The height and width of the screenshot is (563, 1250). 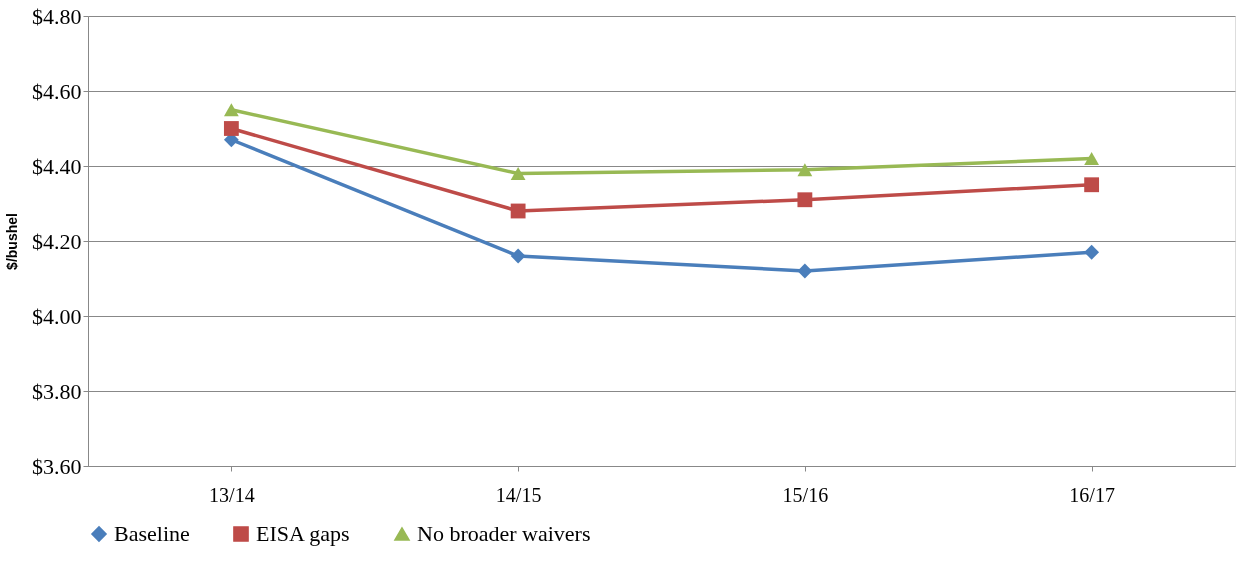 I want to click on legend-label: No broader waivers, so click(x=504, y=533).